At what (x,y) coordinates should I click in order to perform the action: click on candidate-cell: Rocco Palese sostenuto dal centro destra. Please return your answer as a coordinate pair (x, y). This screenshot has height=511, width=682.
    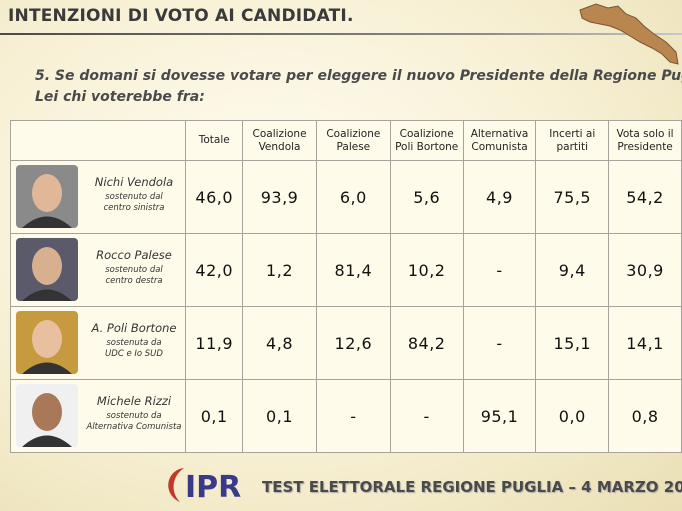
    Looking at the image, I should click on (98, 270).